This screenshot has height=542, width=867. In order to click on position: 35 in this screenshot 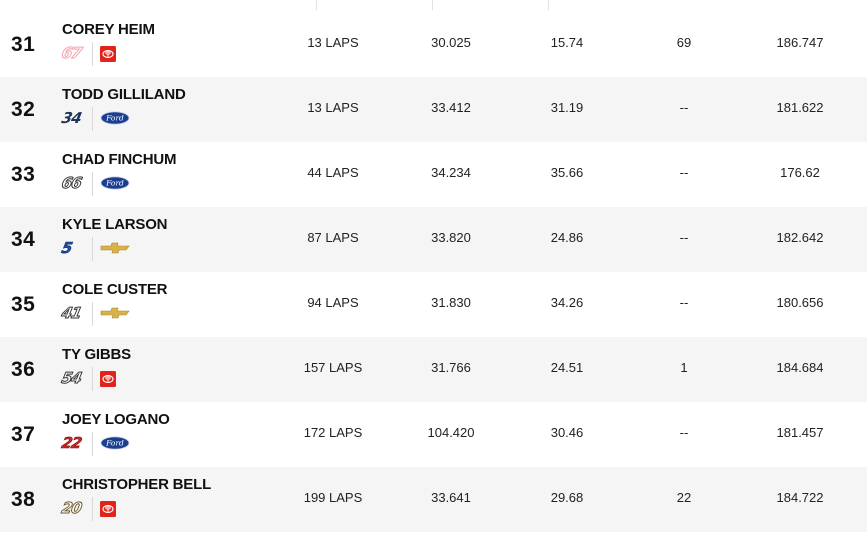, I will do `click(23, 304)`.